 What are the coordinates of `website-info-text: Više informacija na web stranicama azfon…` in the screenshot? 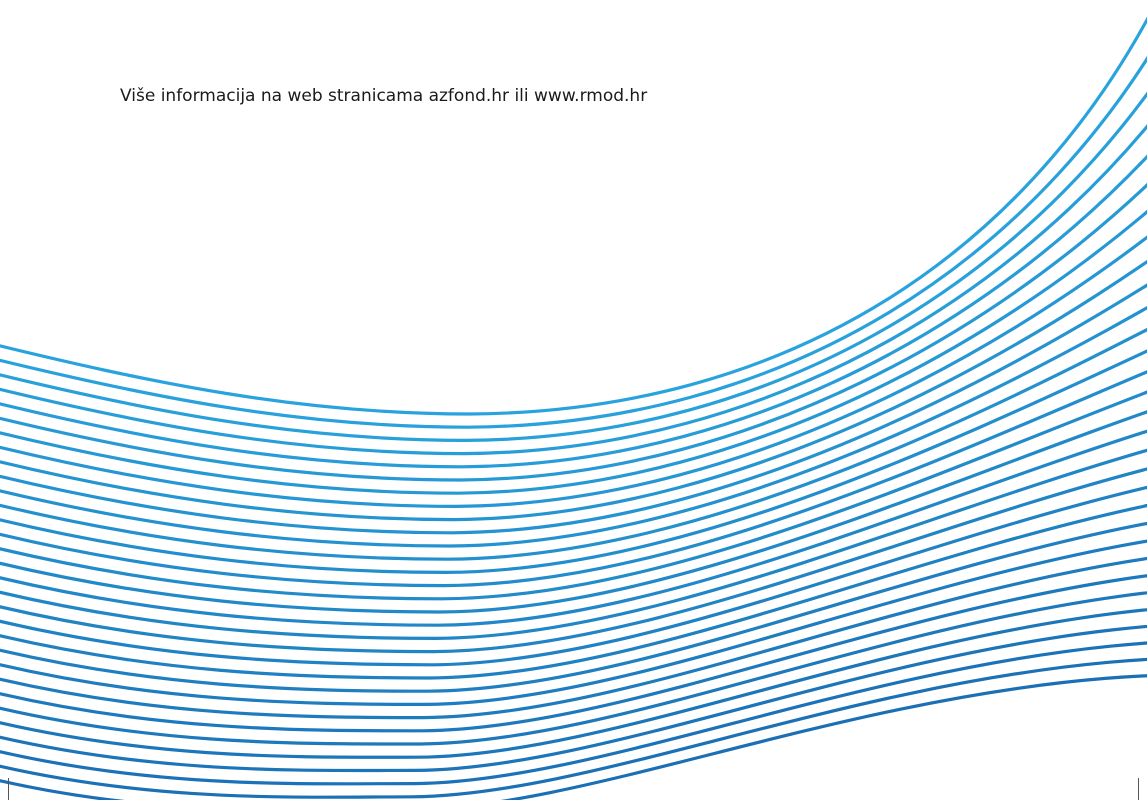 It's located at (384, 96).